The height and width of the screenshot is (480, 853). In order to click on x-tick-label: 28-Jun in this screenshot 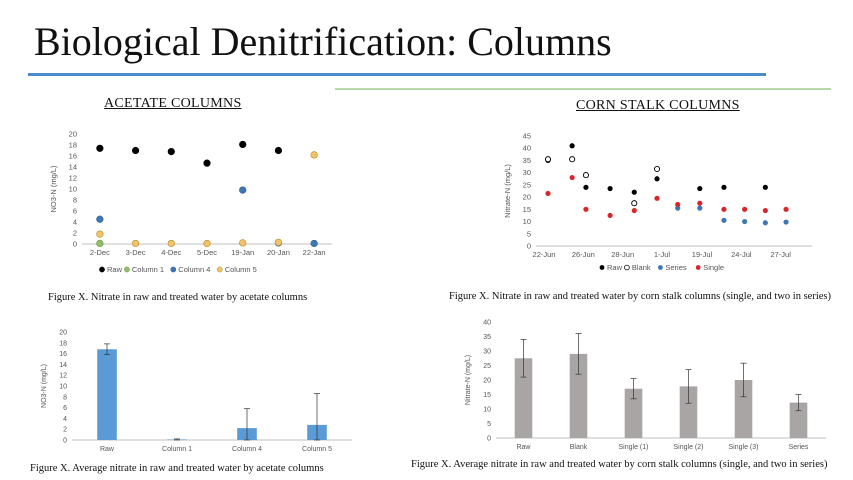, I will do `click(622, 254)`.